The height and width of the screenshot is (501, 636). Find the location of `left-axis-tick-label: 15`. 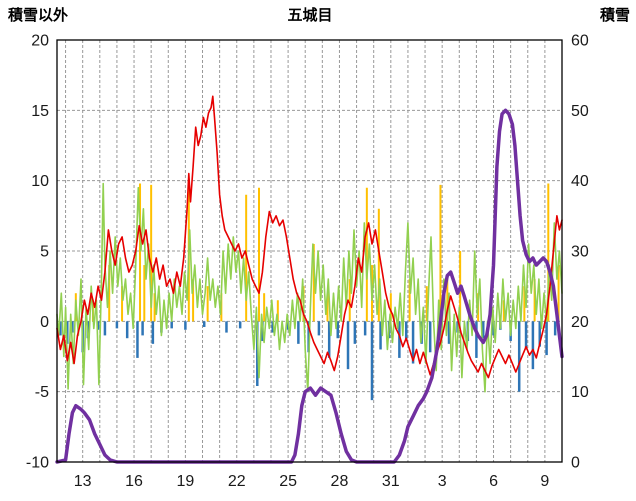

left-axis-tick-label: 15 is located at coordinates (40, 111).